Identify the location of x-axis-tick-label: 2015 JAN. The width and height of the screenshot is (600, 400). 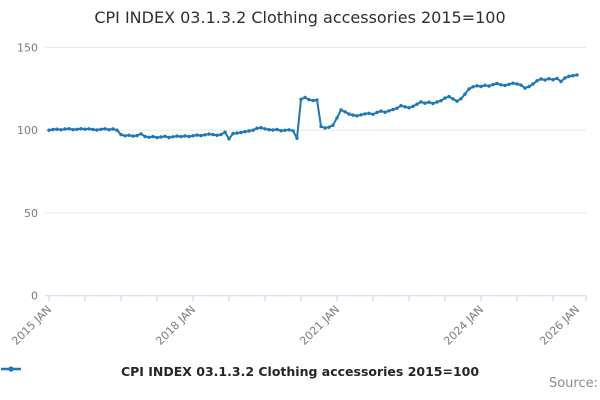
(31, 325).